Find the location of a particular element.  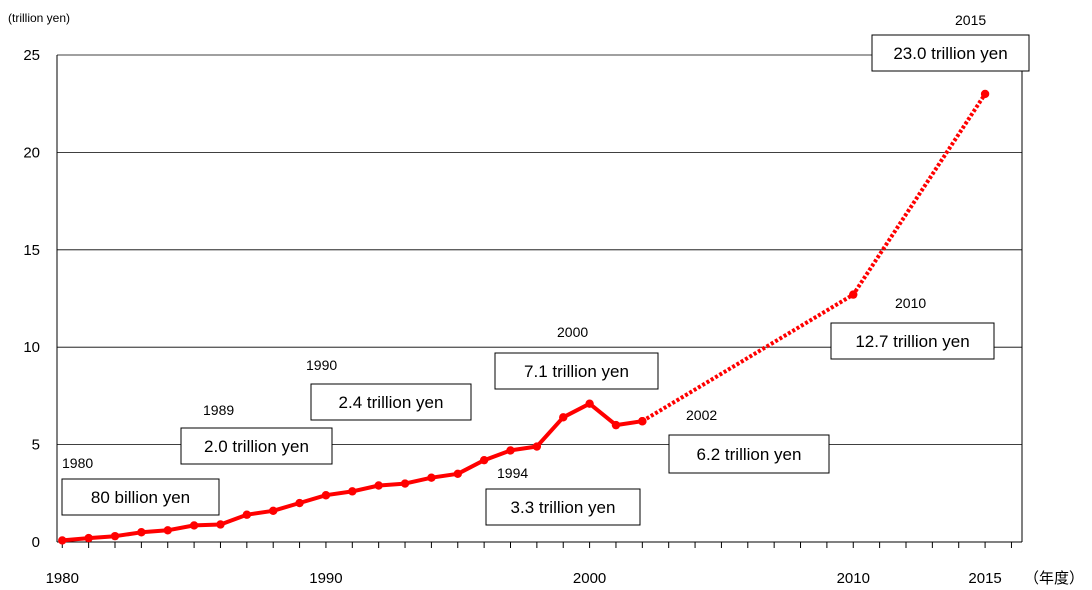

annotation-value-1994: 3.3 trillion yen is located at coordinates (563, 507).